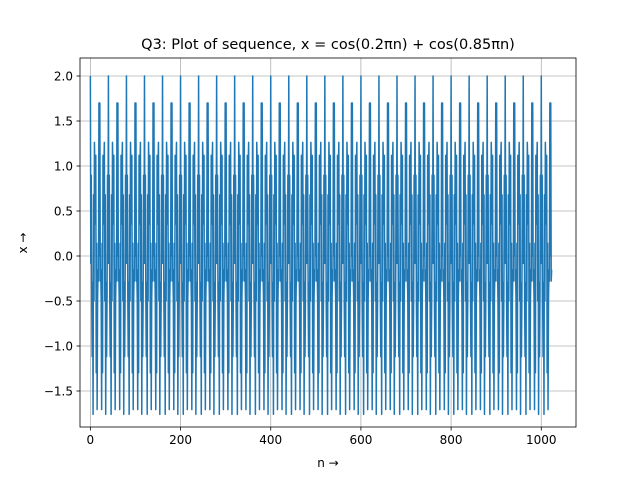 The image size is (640, 480). What do you see at coordinates (63, 256) in the screenshot?
I see `y-tick-label: 0.0` at bounding box center [63, 256].